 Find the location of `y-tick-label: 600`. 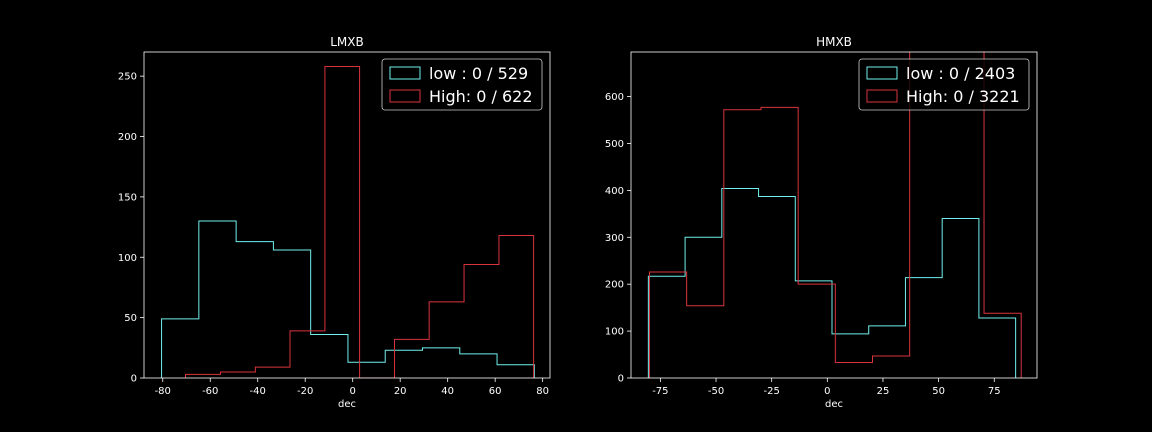

y-tick-label: 600 is located at coordinates (614, 97).